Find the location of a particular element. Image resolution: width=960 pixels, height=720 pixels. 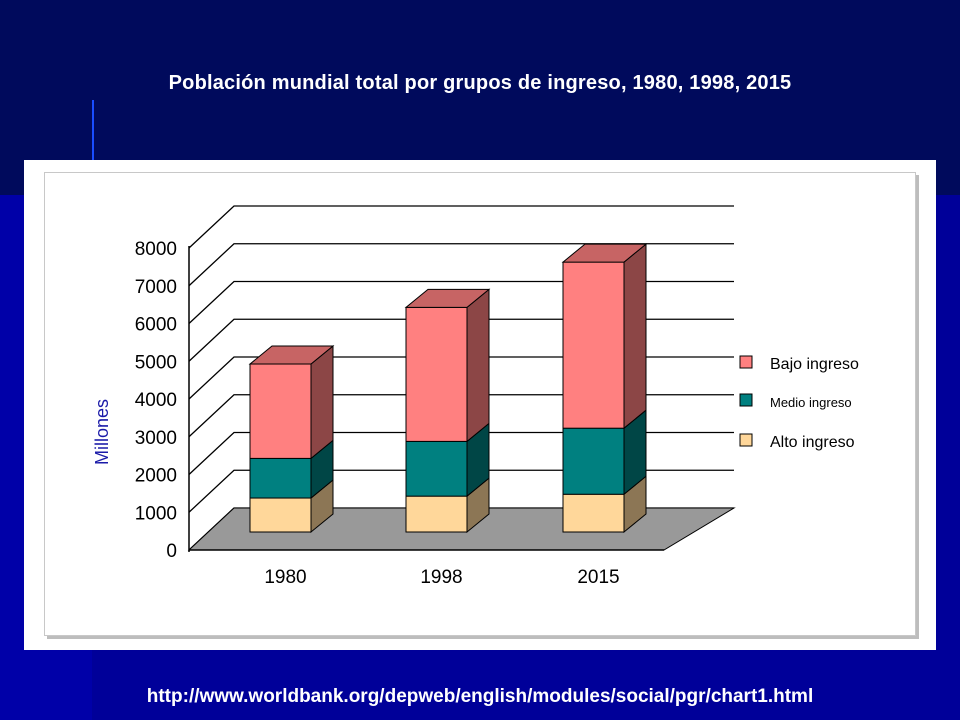

y-tick-label: 2000 is located at coordinates (156, 476).